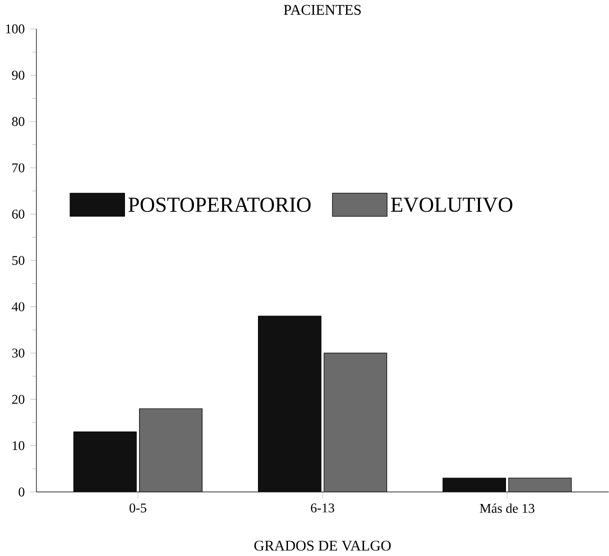 The image size is (609, 556). I want to click on y-tick-label: 20, so click(18, 399).